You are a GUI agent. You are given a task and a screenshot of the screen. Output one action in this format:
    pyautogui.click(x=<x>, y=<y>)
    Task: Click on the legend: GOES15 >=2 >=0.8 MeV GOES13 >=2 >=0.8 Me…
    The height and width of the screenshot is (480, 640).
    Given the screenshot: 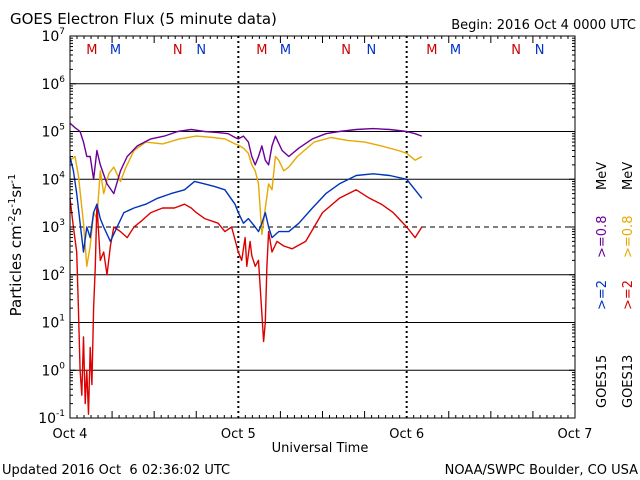 What is the action you would take?
    pyautogui.click(x=615, y=285)
    